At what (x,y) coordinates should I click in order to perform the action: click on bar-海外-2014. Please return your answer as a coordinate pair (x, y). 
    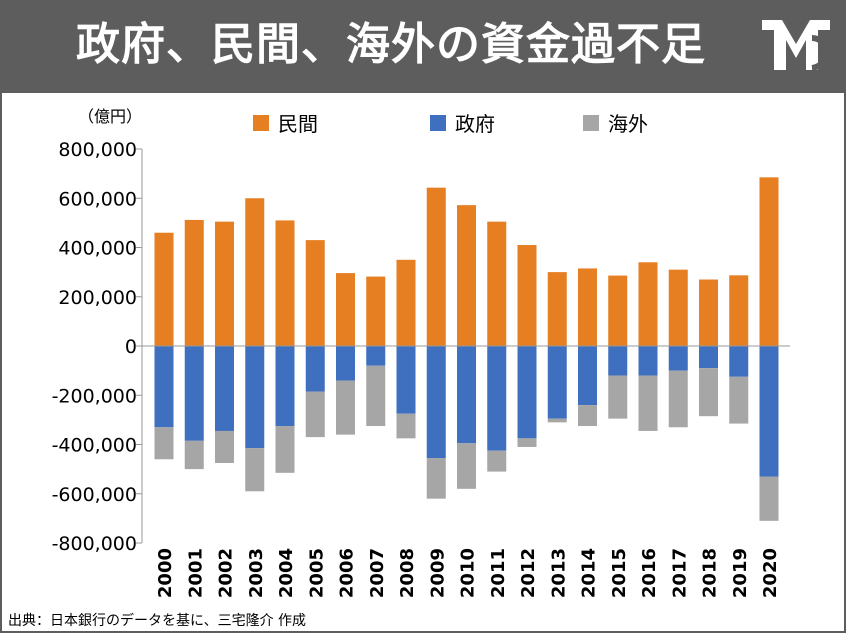
    Looking at the image, I should click on (587, 416).